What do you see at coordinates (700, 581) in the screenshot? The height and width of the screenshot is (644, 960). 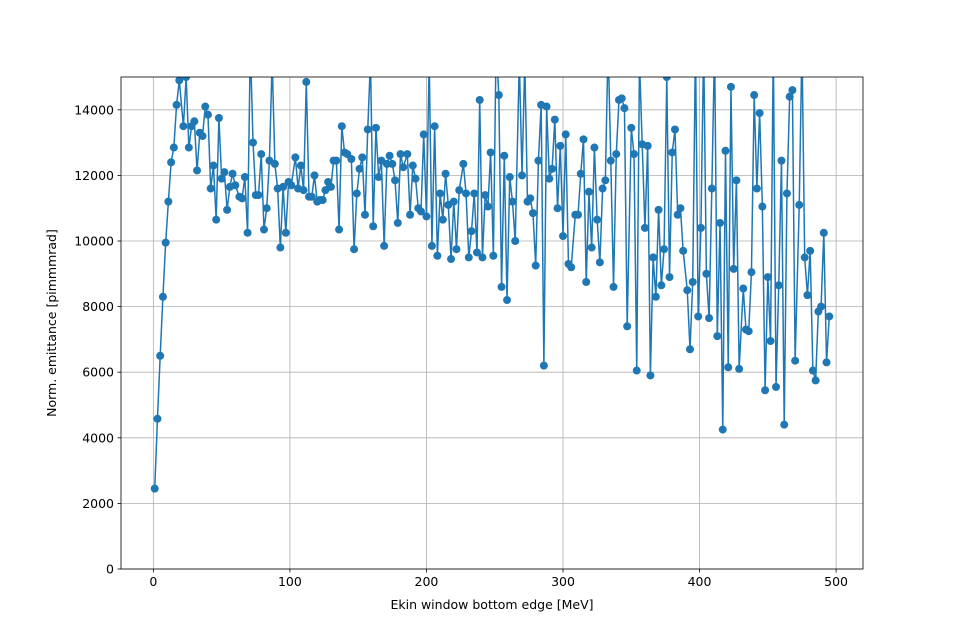 I see `x-tick-label: 400` at bounding box center [700, 581].